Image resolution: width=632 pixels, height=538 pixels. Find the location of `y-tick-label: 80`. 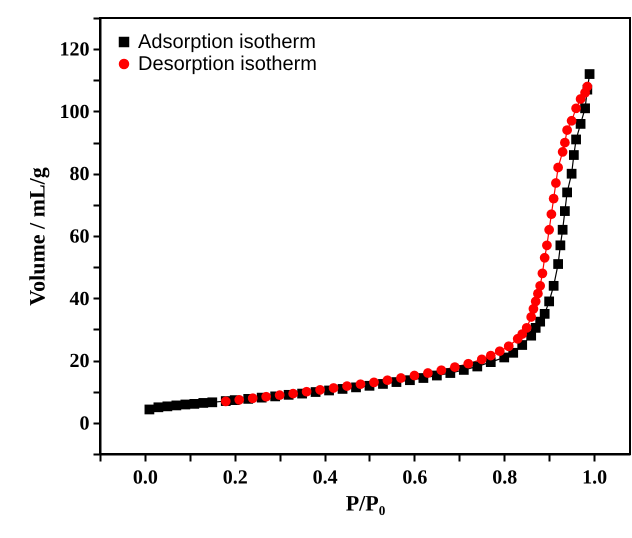

y-tick-label: 80 is located at coordinates (80, 174).